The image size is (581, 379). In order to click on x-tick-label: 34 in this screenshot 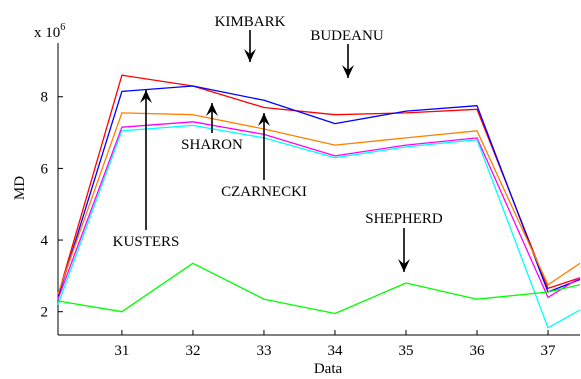, I will do `click(335, 351)`.